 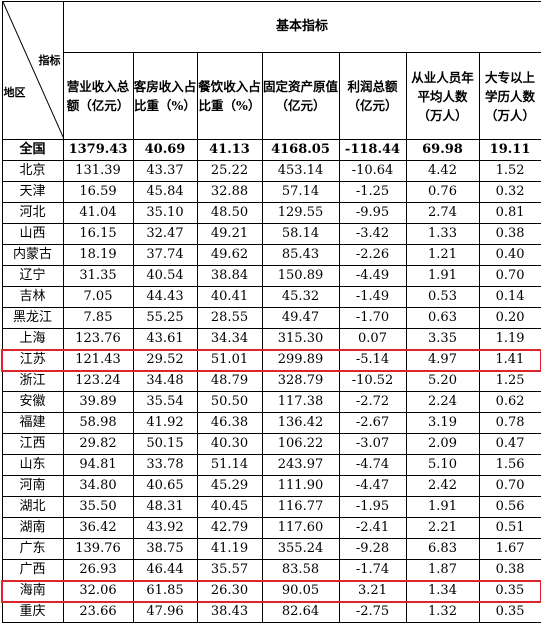 What do you see at coordinates (442, 528) in the screenshot?
I see `value-cell: 2.21` at bounding box center [442, 528].